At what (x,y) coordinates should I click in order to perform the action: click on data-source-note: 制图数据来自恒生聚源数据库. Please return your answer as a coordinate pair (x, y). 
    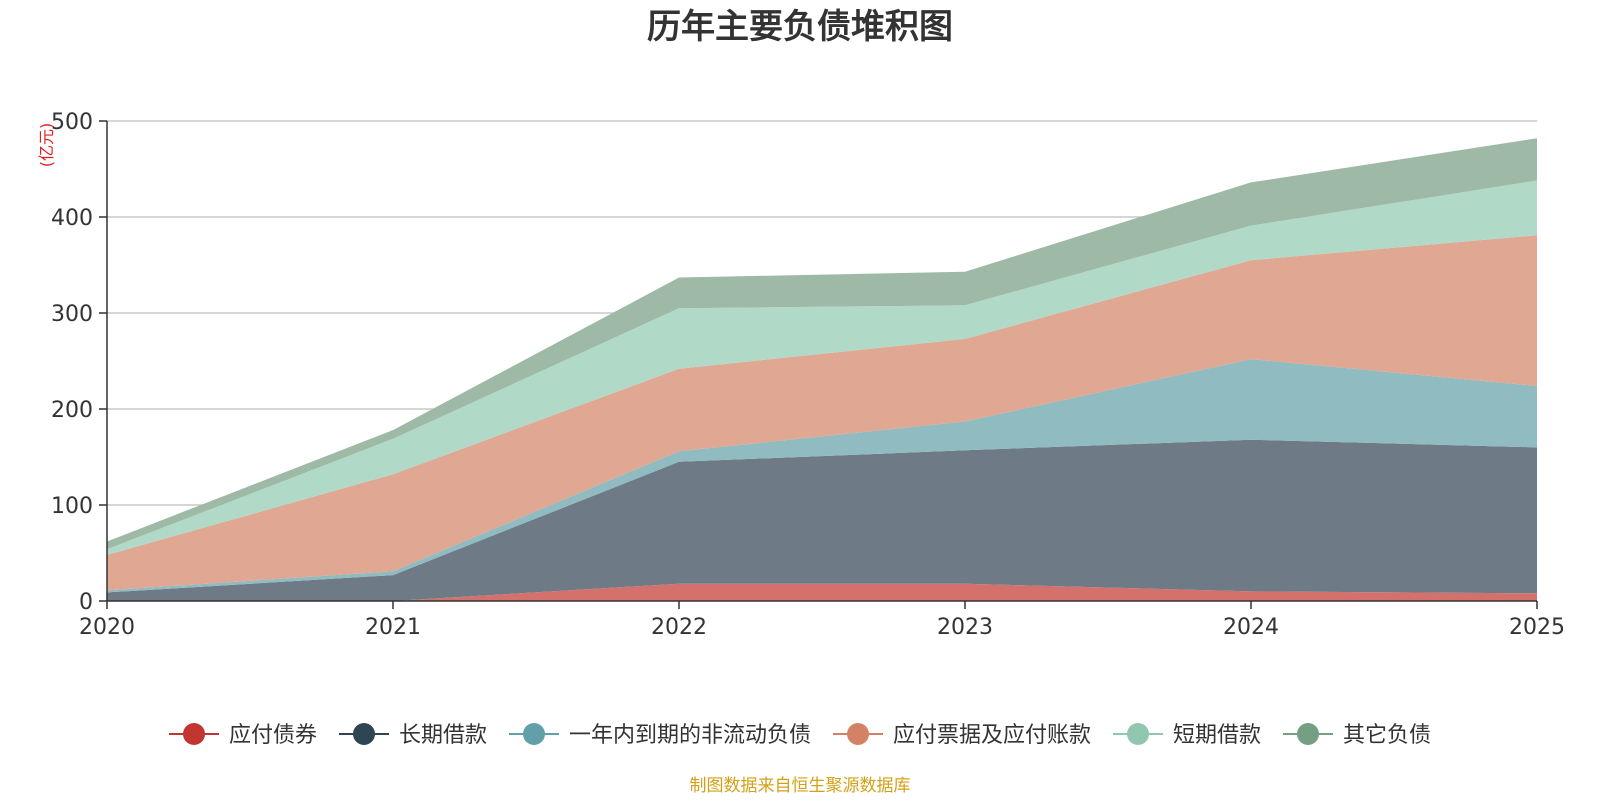
    Looking at the image, I should click on (800, 786).